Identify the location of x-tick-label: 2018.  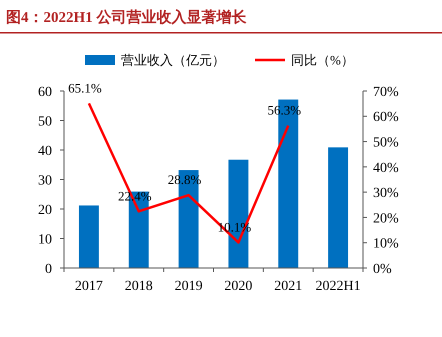
(138, 286).